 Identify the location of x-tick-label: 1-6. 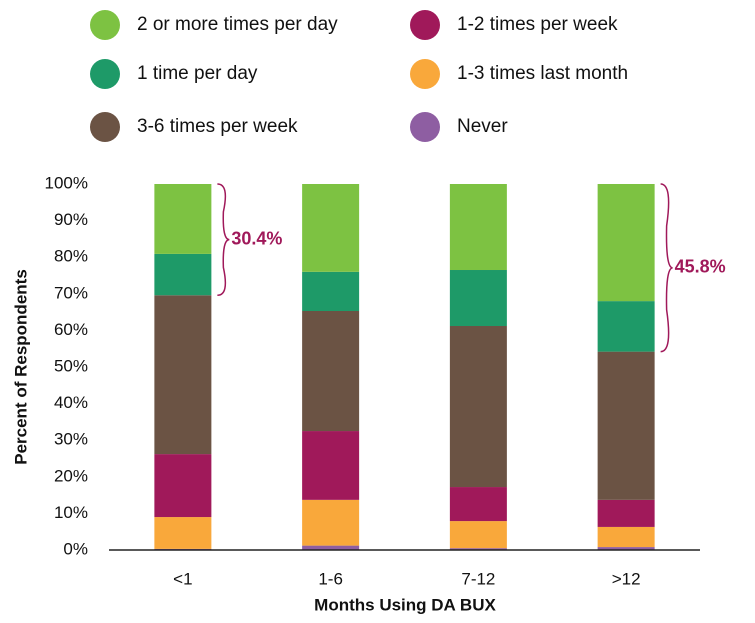
(330, 578).